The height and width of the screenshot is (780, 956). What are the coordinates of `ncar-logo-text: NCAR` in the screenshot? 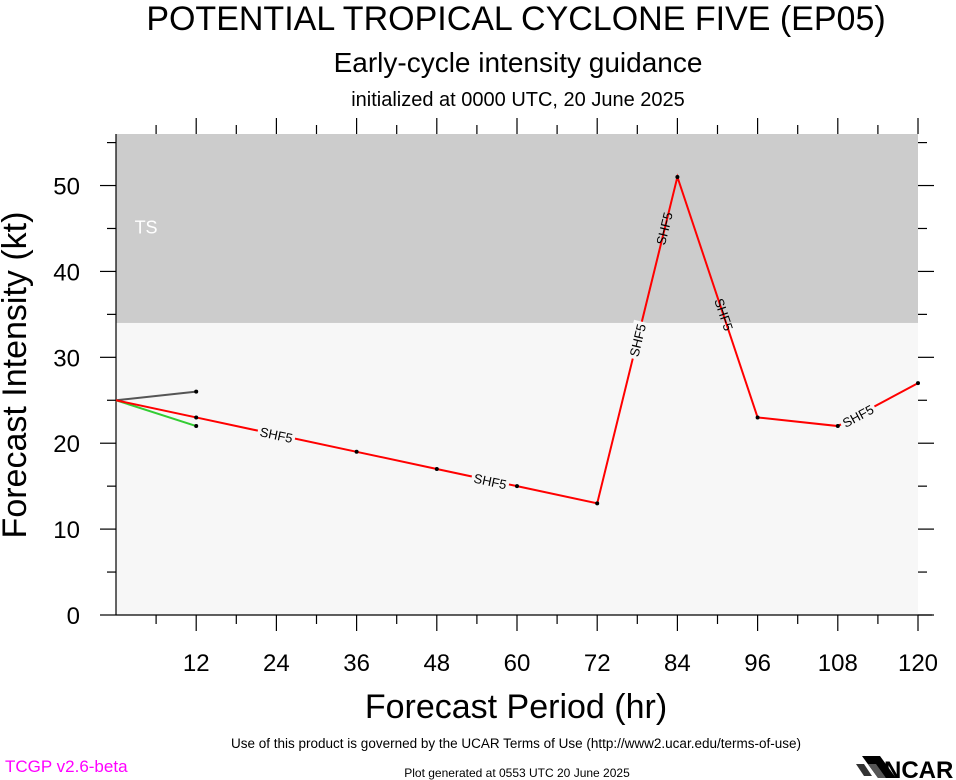 It's located at (918, 768).